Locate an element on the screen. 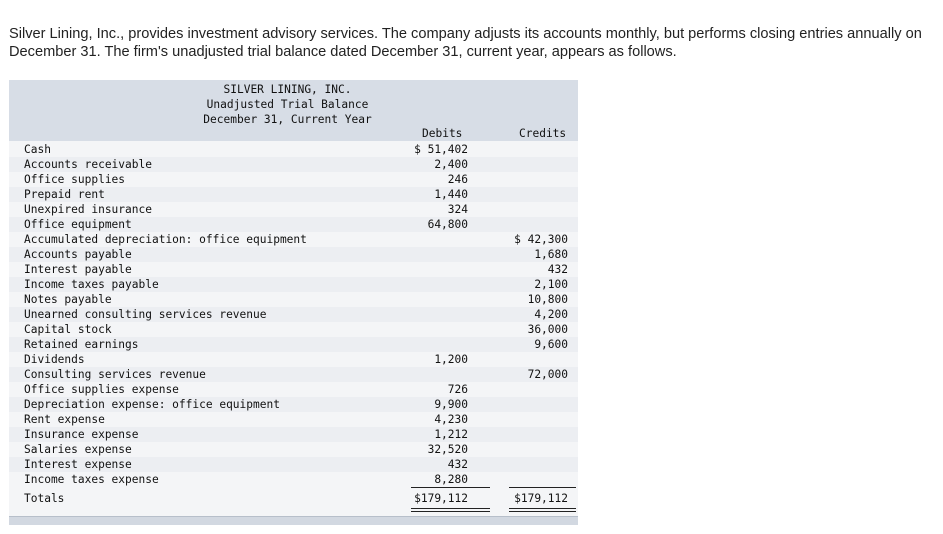  table-row: Notes payable 10,800 is located at coordinates (293, 299).